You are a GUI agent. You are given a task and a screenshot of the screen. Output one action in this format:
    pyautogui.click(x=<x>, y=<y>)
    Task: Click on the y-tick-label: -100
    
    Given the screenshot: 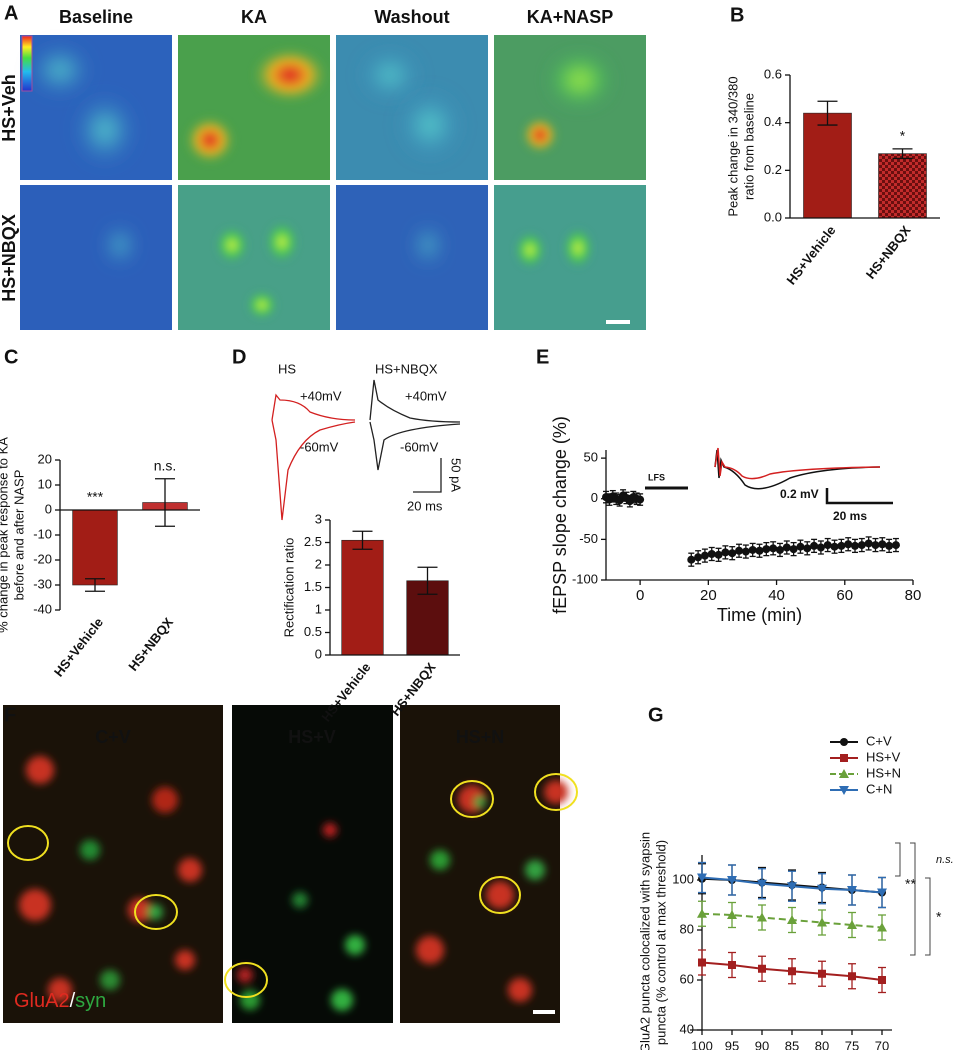 What is the action you would take?
    pyautogui.click(x=585, y=578)
    